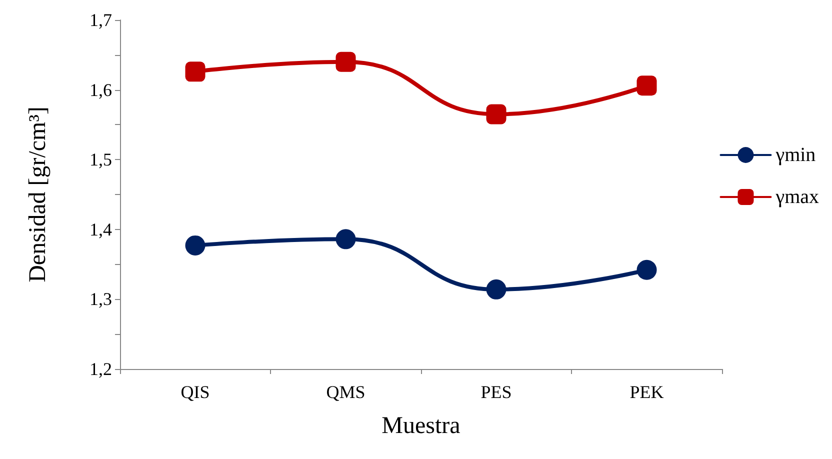  What do you see at coordinates (101, 160) in the screenshot?
I see `y-tick-label: 1,5` at bounding box center [101, 160].